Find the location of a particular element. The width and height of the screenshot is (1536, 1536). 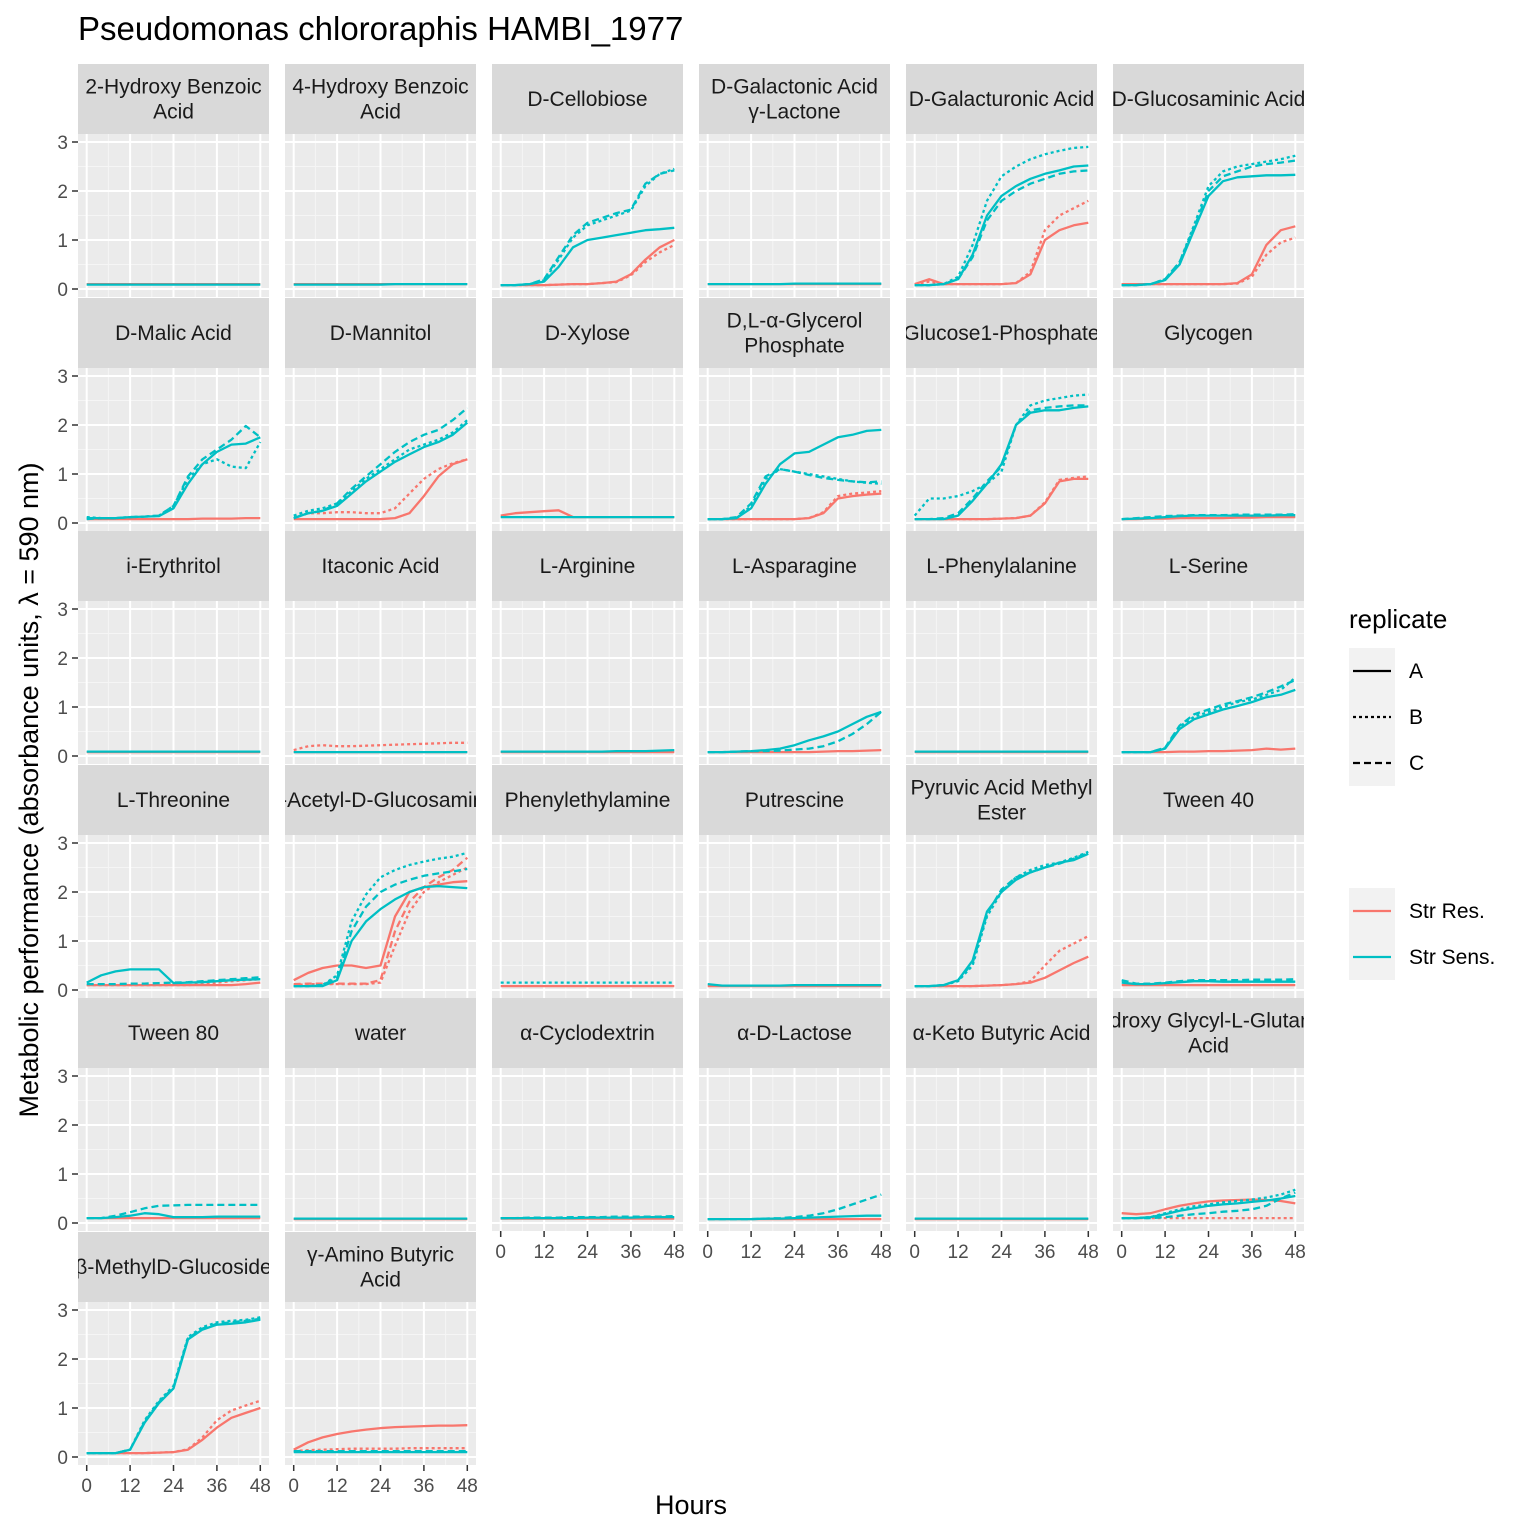

facet-strip-label: Glycogen is located at coordinates (1208, 333).